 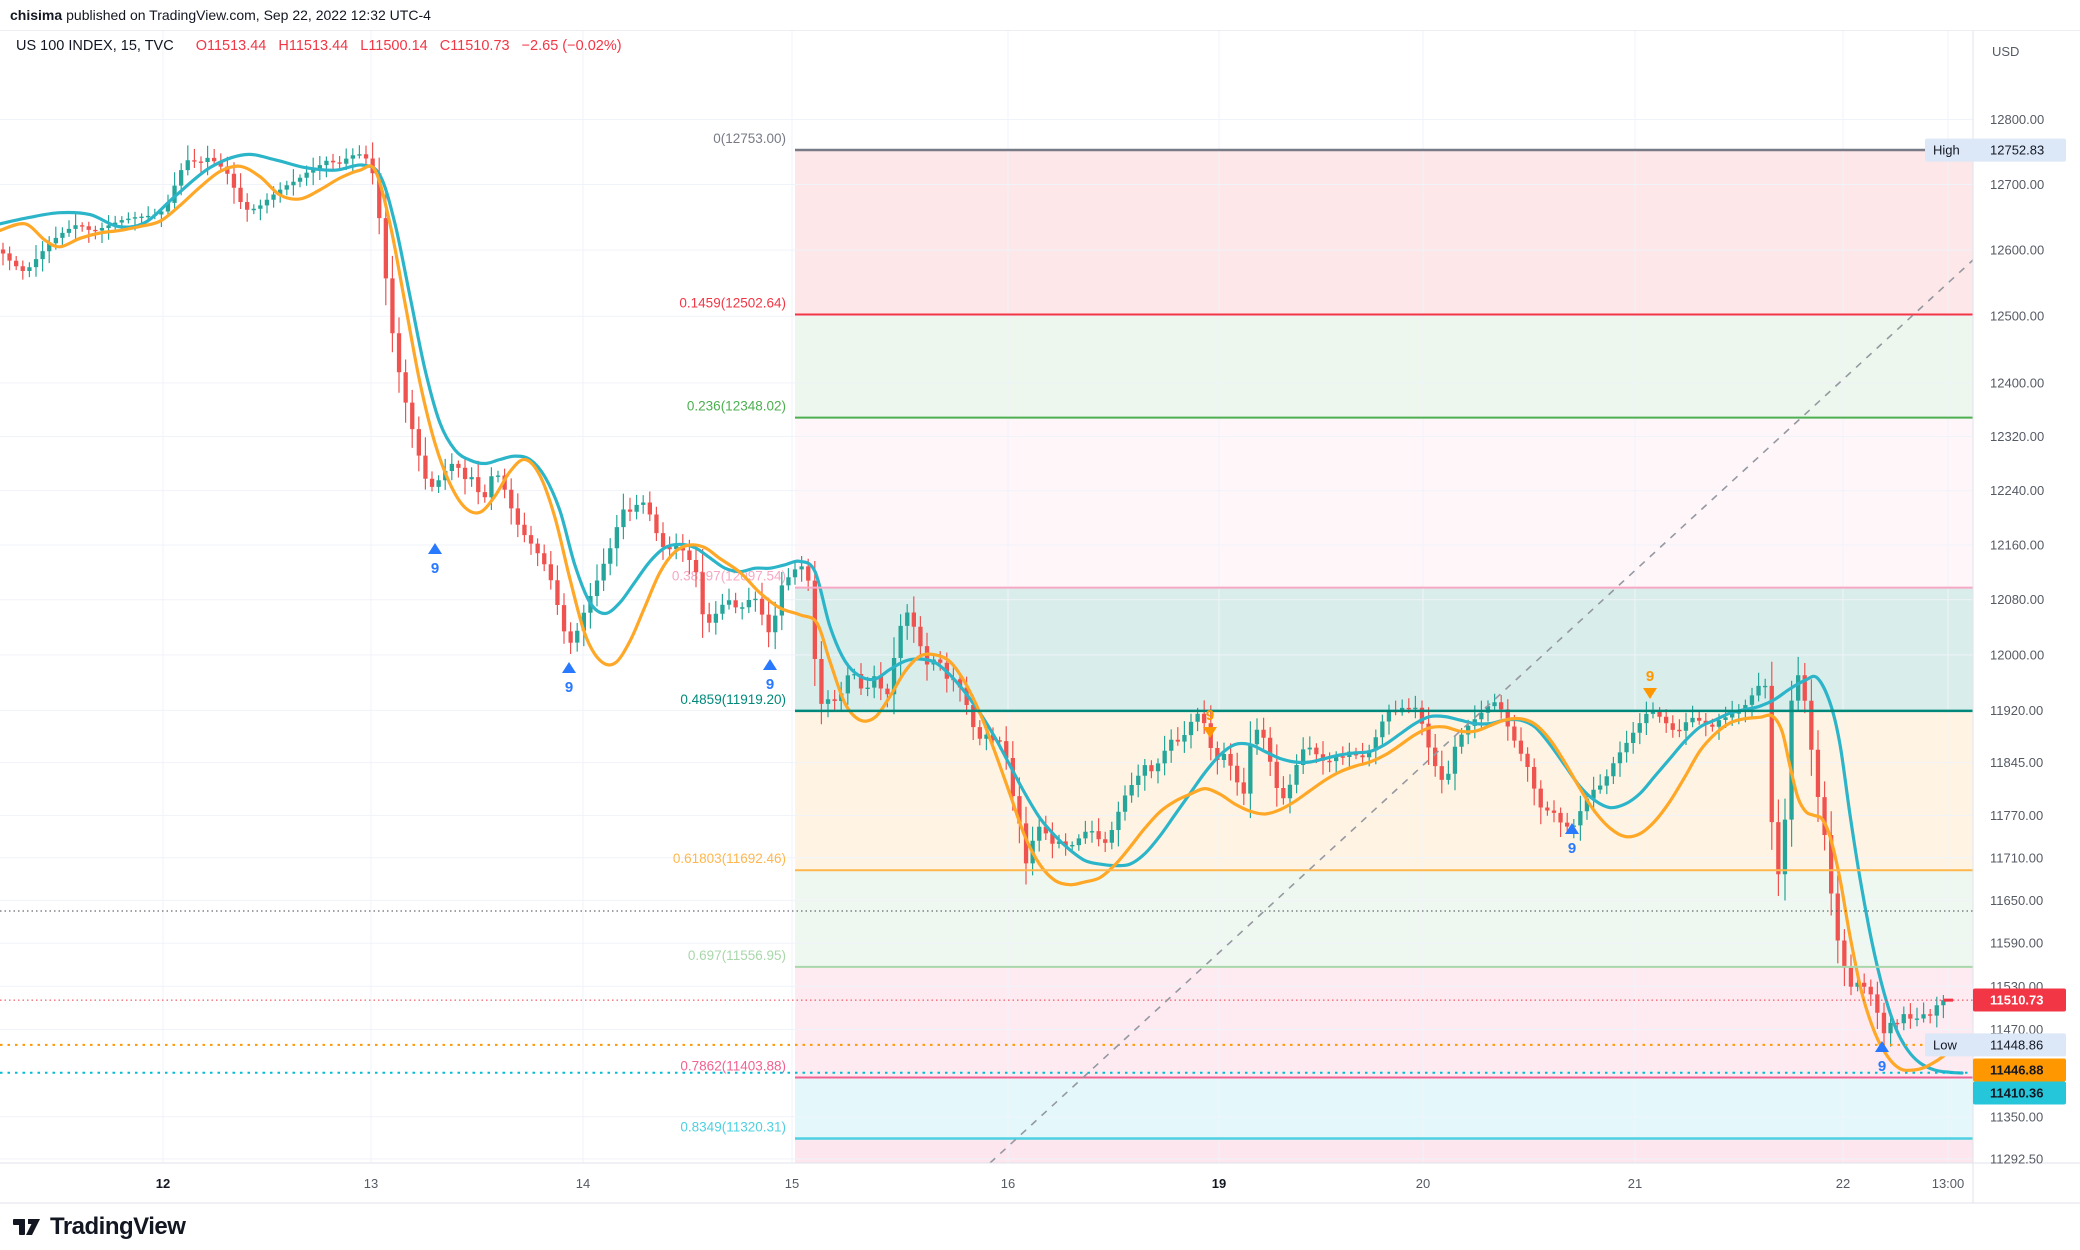 I want to click on price-tick-label: 11845.00, so click(x=2016, y=762).